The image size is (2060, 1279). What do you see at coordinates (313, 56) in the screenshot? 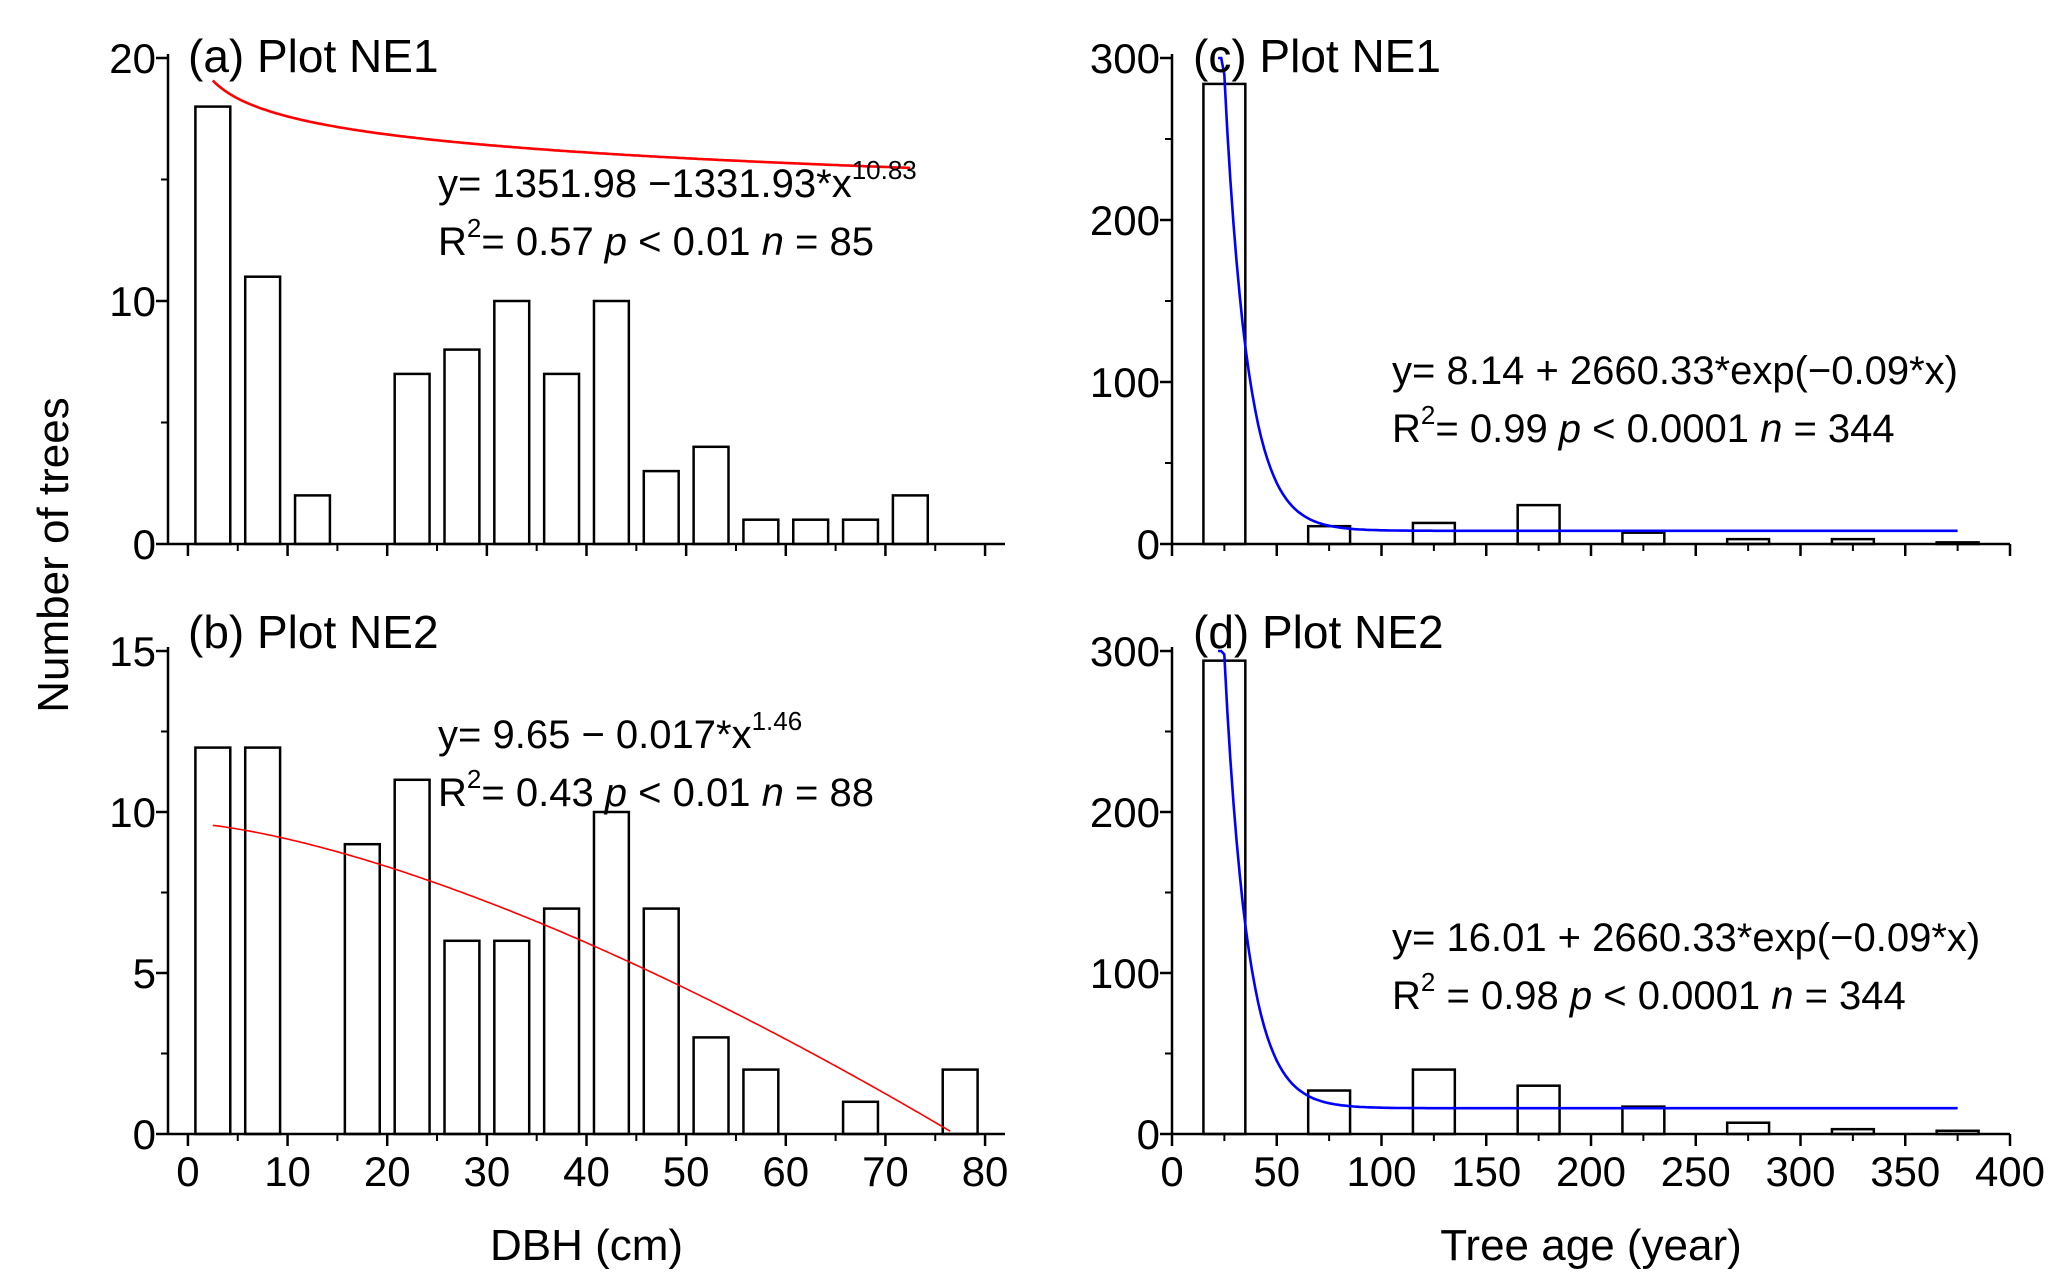
I see `panel-title: (a) Plot NE1` at bounding box center [313, 56].